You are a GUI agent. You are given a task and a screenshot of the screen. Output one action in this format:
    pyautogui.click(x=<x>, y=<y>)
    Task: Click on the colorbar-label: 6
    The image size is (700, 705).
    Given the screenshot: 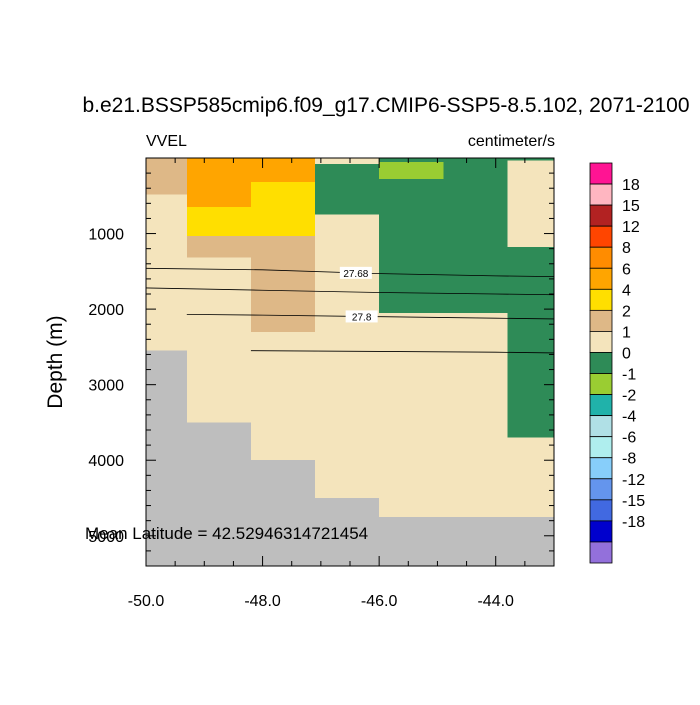 What is the action you would take?
    pyautogui.click(x=626, y=269)
    